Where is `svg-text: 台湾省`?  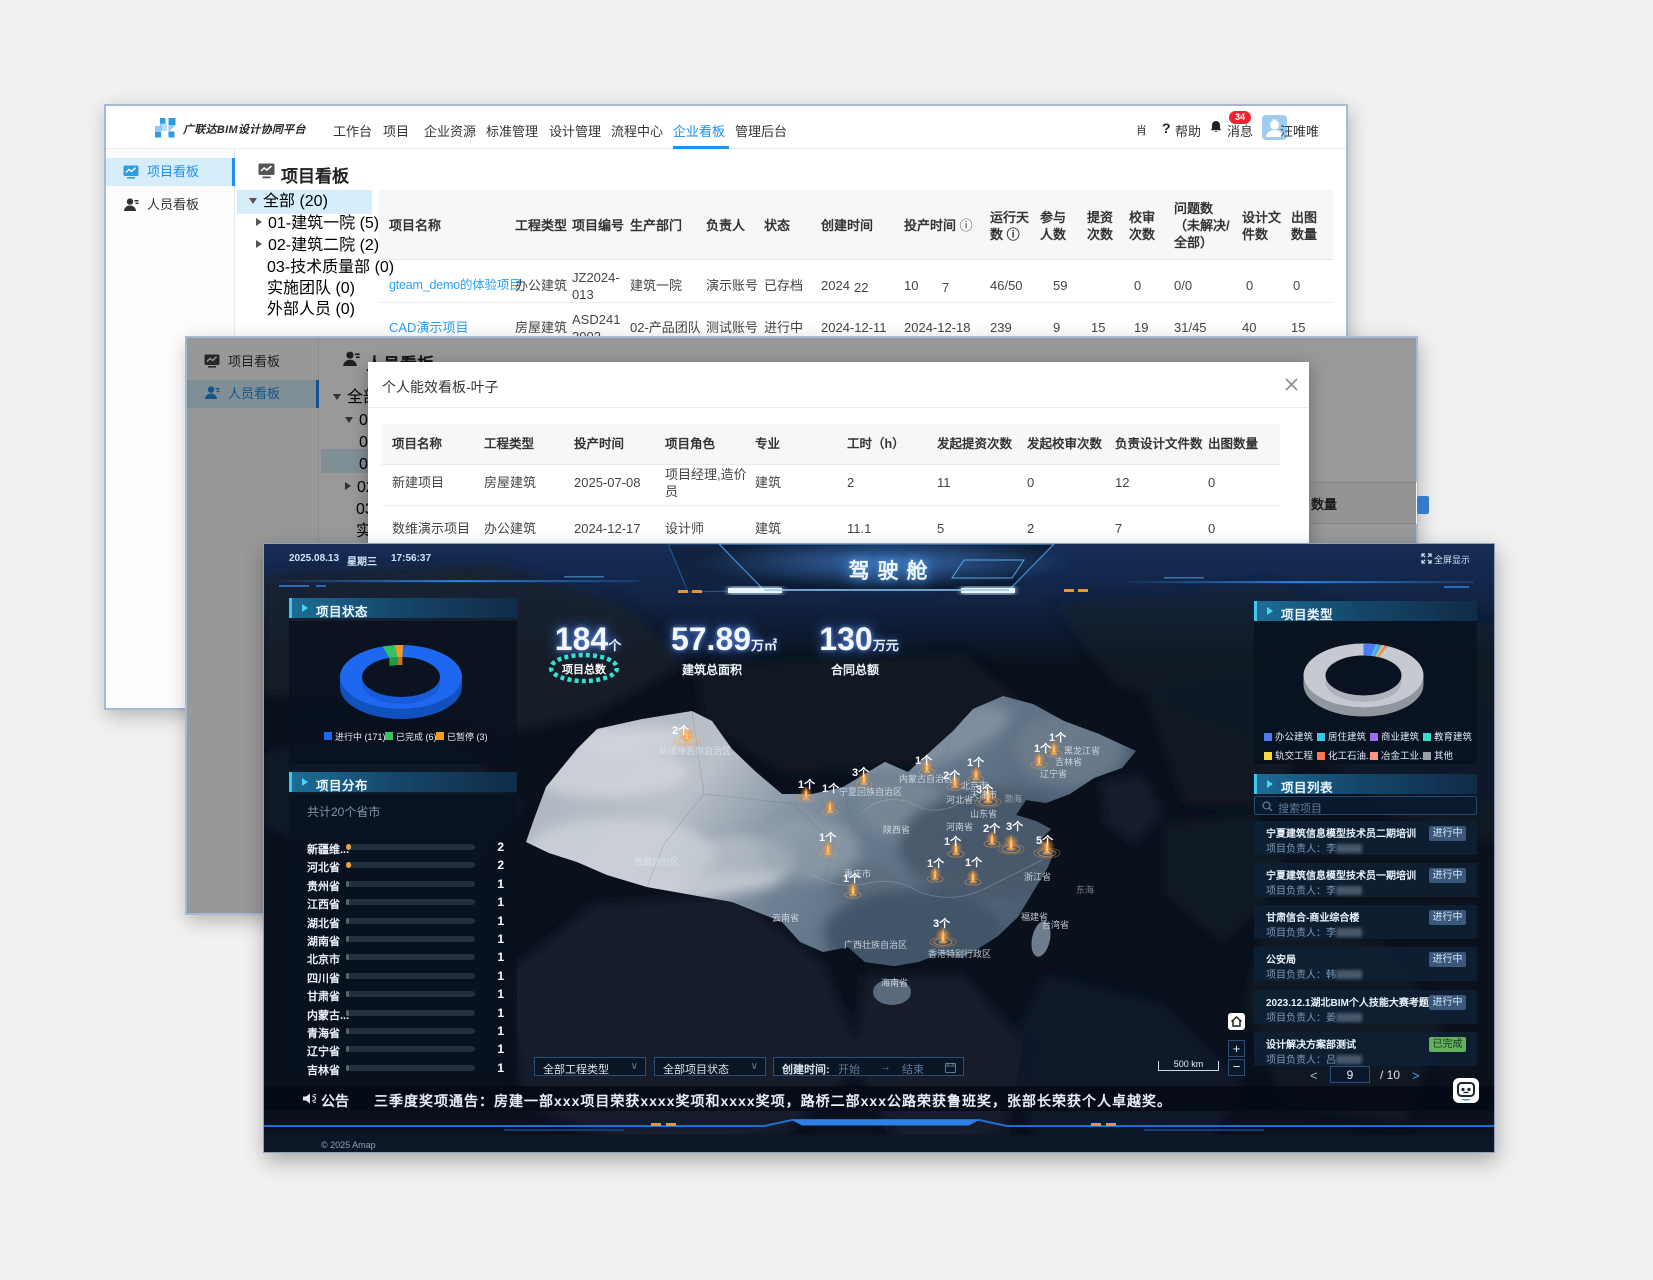 svg-text: 台湾省 is located at coordinates (1055, 924).